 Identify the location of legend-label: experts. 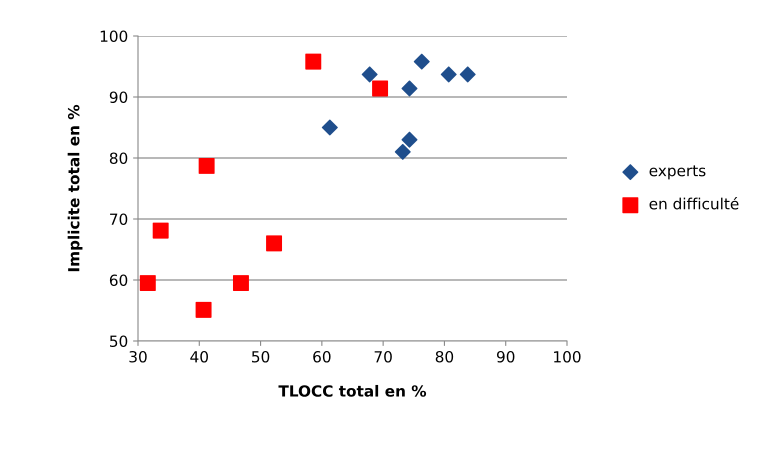
(678, 172).